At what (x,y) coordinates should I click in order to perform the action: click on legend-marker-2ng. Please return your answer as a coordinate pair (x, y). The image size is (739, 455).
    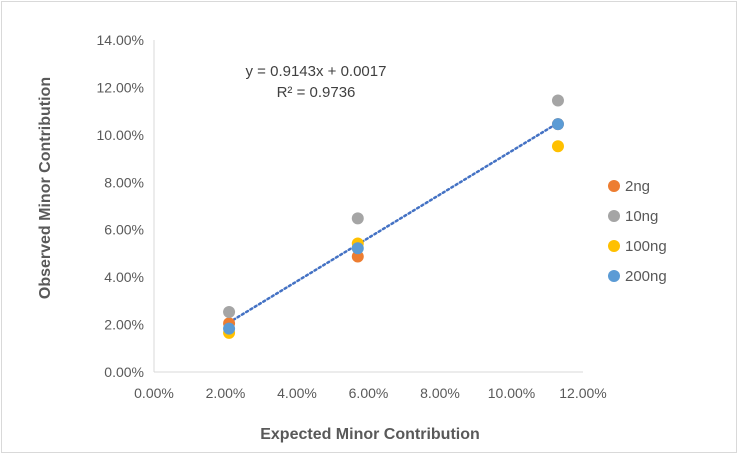
    Looking at the image, I should click on (614, 186).